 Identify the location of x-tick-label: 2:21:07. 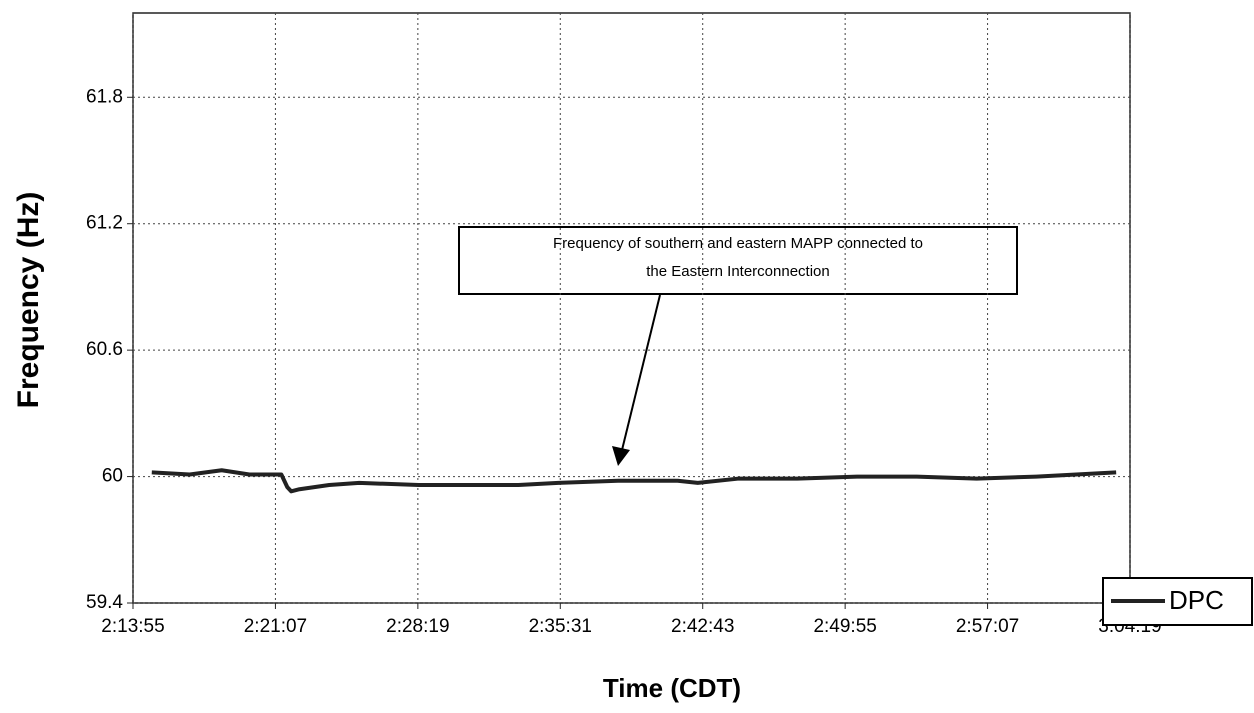
(275, 626).